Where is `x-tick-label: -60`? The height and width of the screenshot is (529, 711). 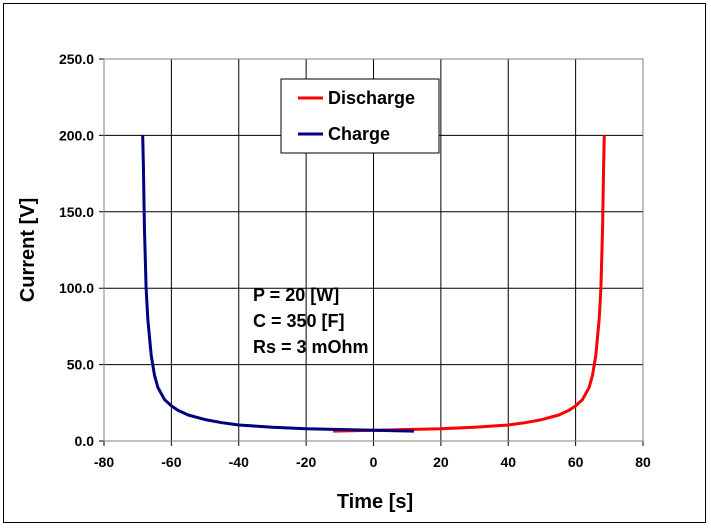
x-tick-label: -60 is located at coordinates (171, 462).